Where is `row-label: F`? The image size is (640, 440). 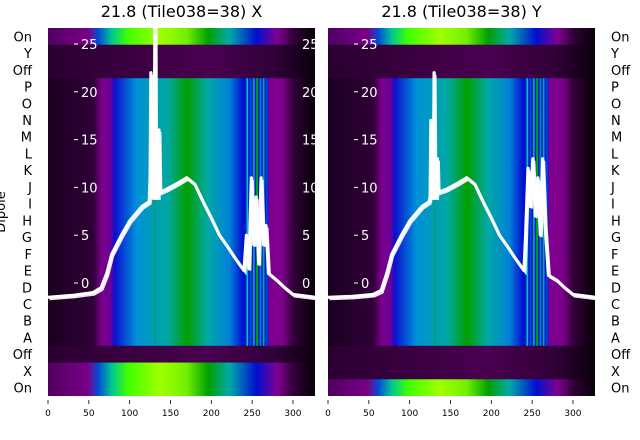 row-label: F is located at coordinates (28, 255).